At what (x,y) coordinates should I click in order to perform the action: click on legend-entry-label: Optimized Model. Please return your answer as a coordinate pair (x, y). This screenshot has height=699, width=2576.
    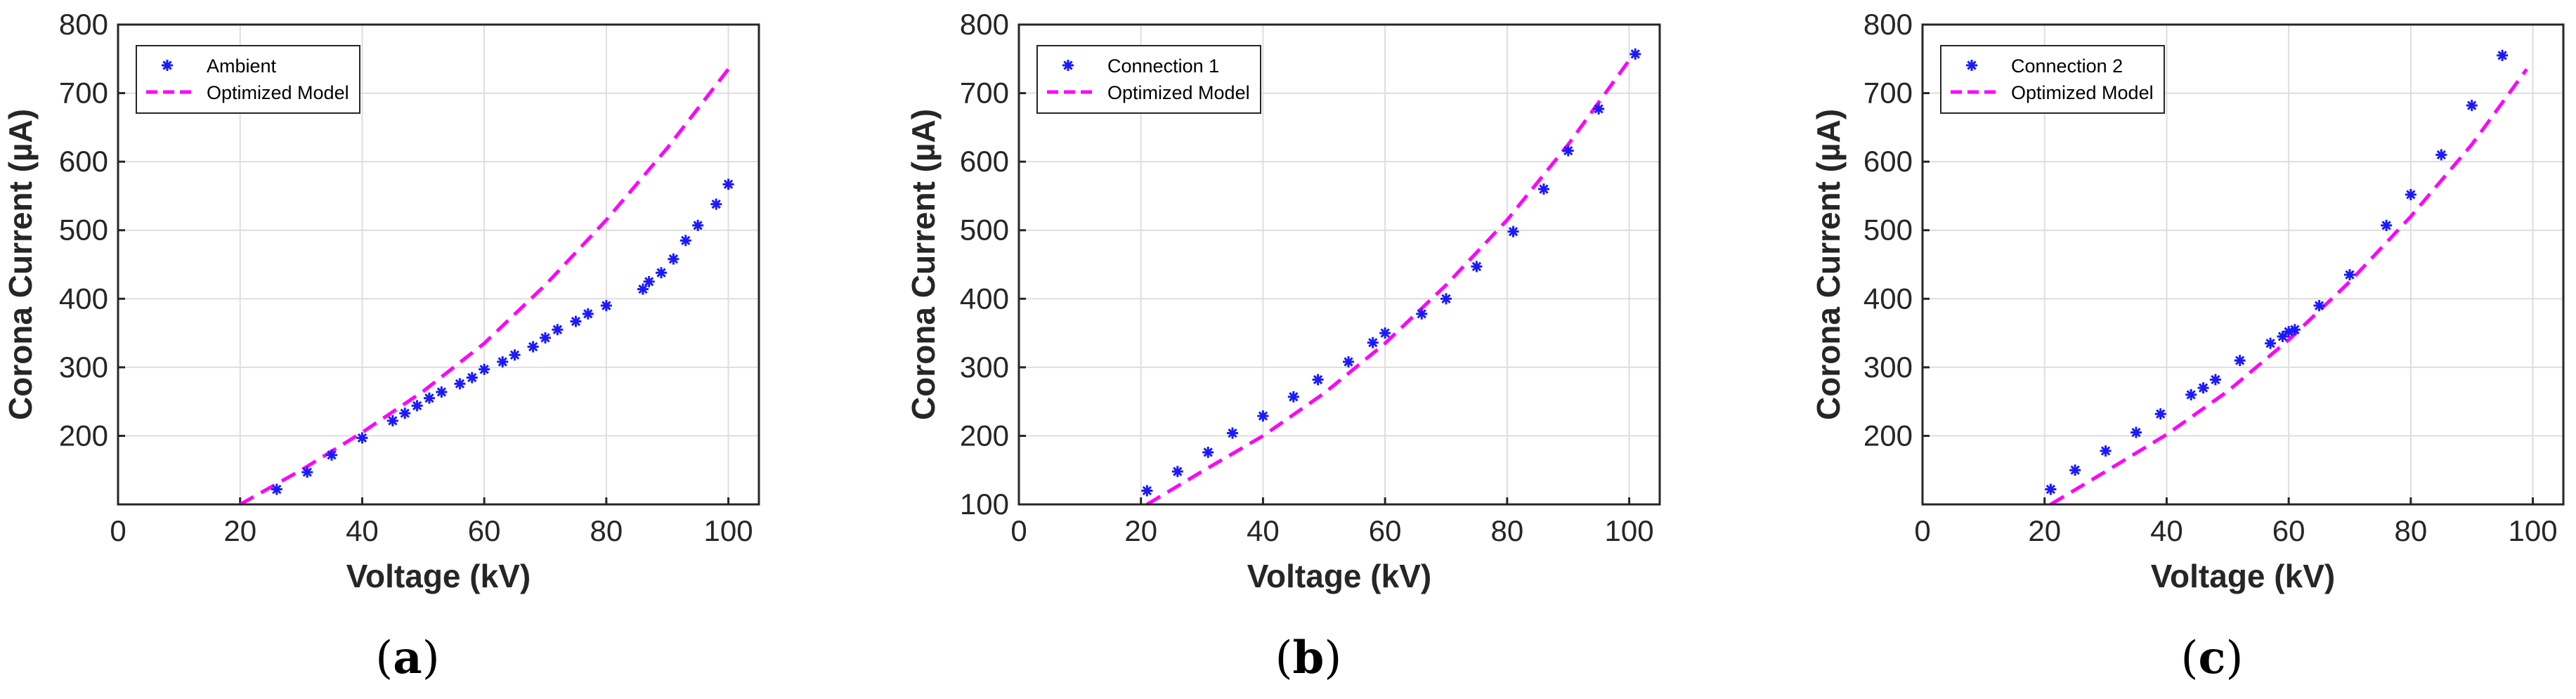
    Looking at the image, I should click on (1178, 92).